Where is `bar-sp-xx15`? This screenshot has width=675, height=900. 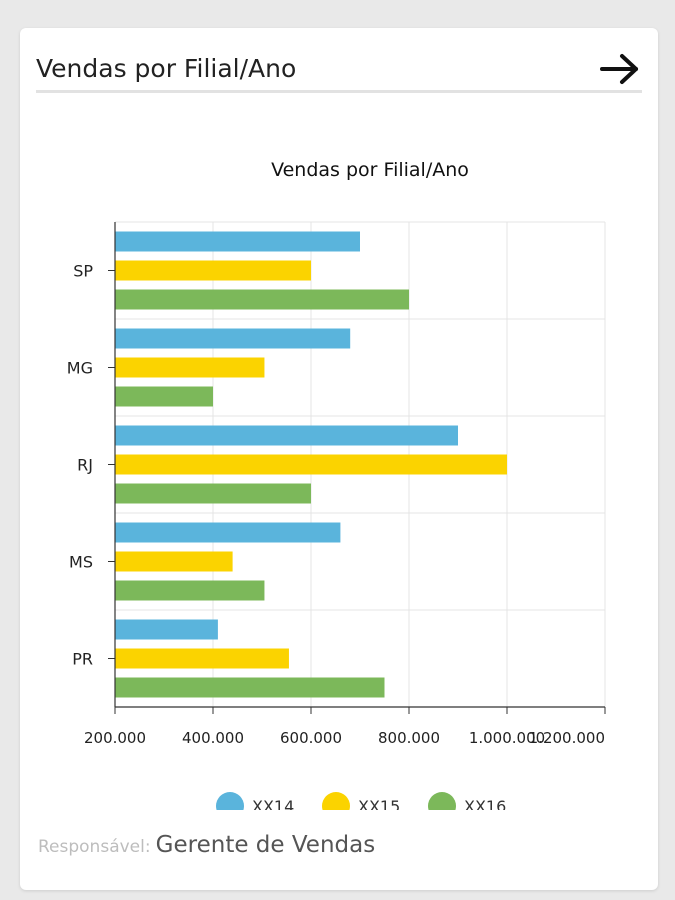
bar-sp-xx15 is located at coordinates (213, 270).